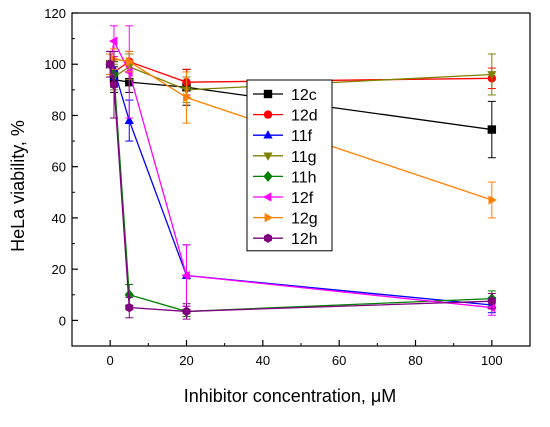 This screenshot has width=550, height=427. I want to click on legend-label: 12d, so click(304, 116).